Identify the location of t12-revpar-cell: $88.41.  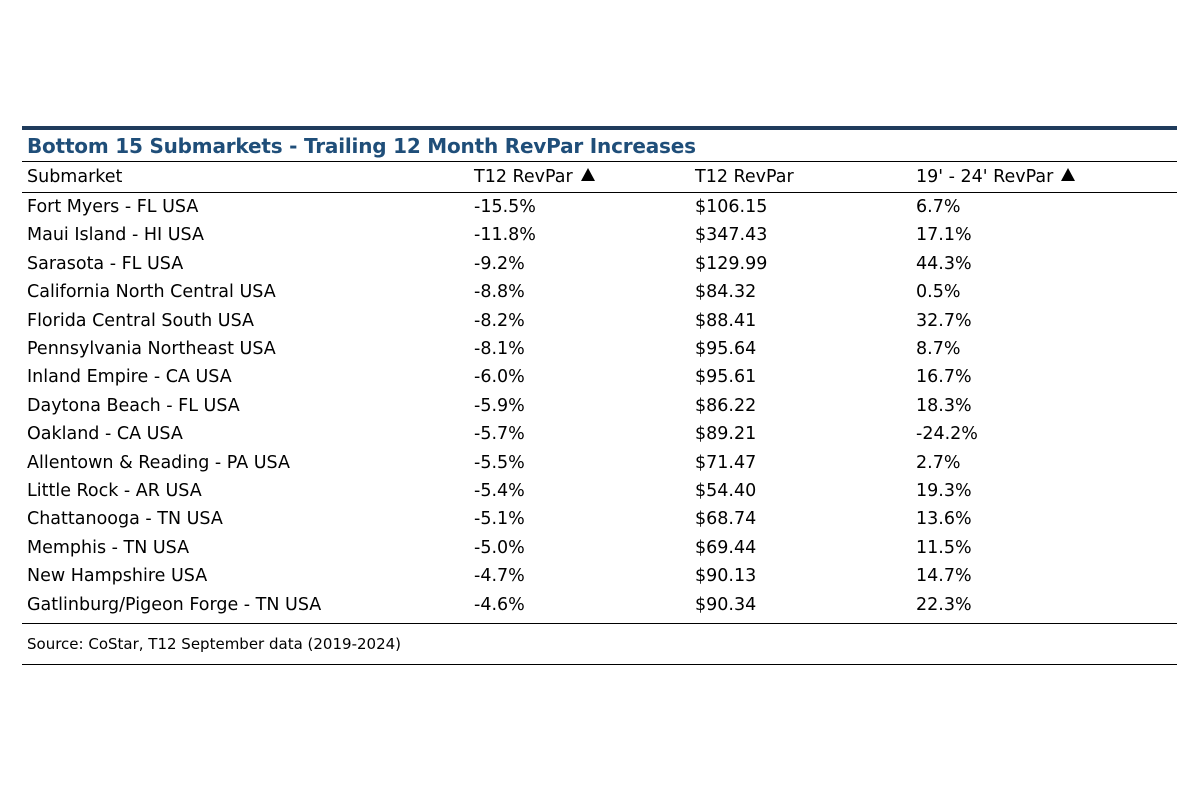
(726, 320).